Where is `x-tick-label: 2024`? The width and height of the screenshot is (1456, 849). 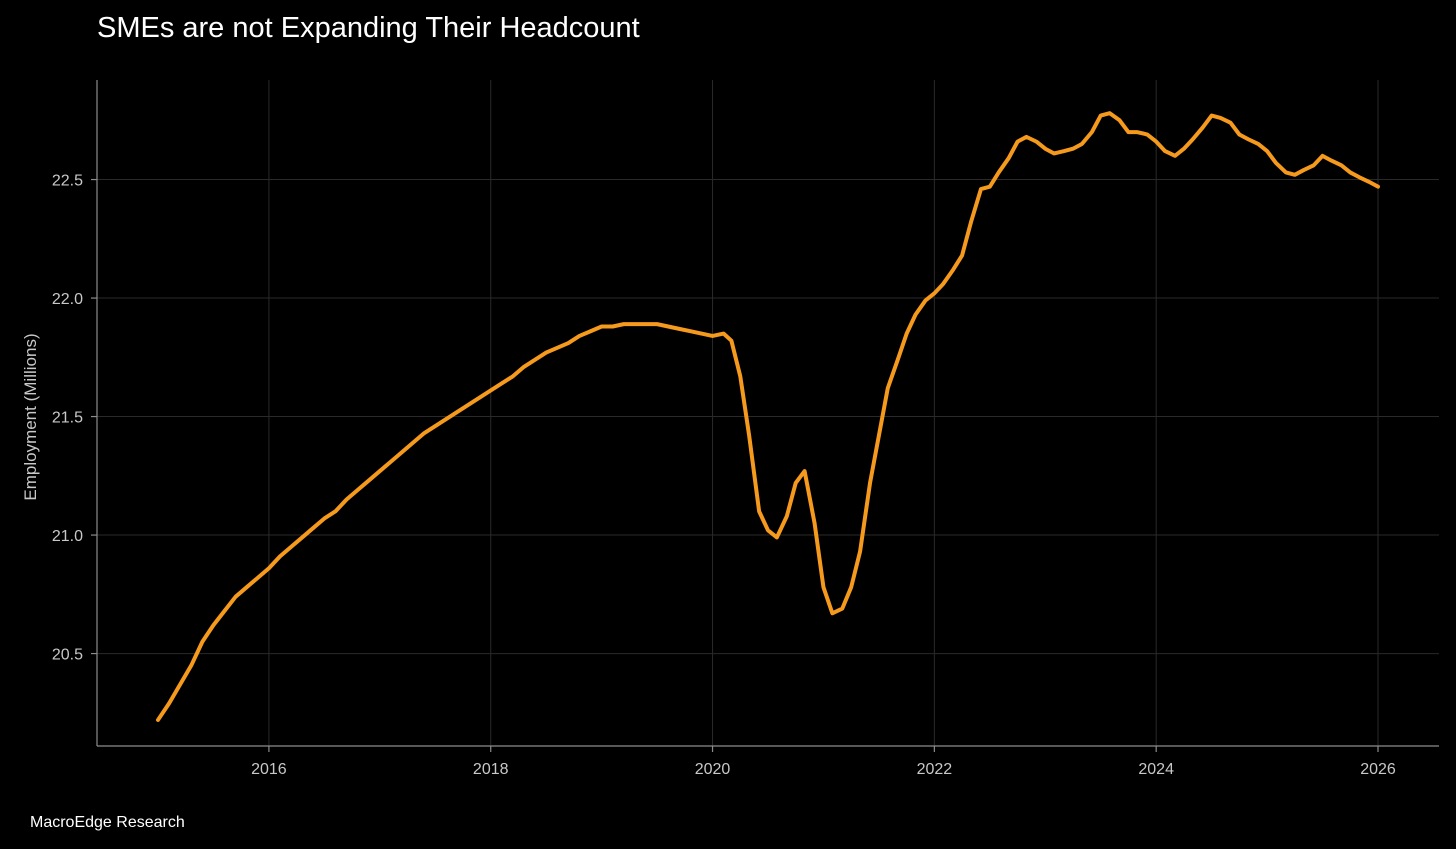 x-tick-label: 2024 is located at coordinates (1156, 769).